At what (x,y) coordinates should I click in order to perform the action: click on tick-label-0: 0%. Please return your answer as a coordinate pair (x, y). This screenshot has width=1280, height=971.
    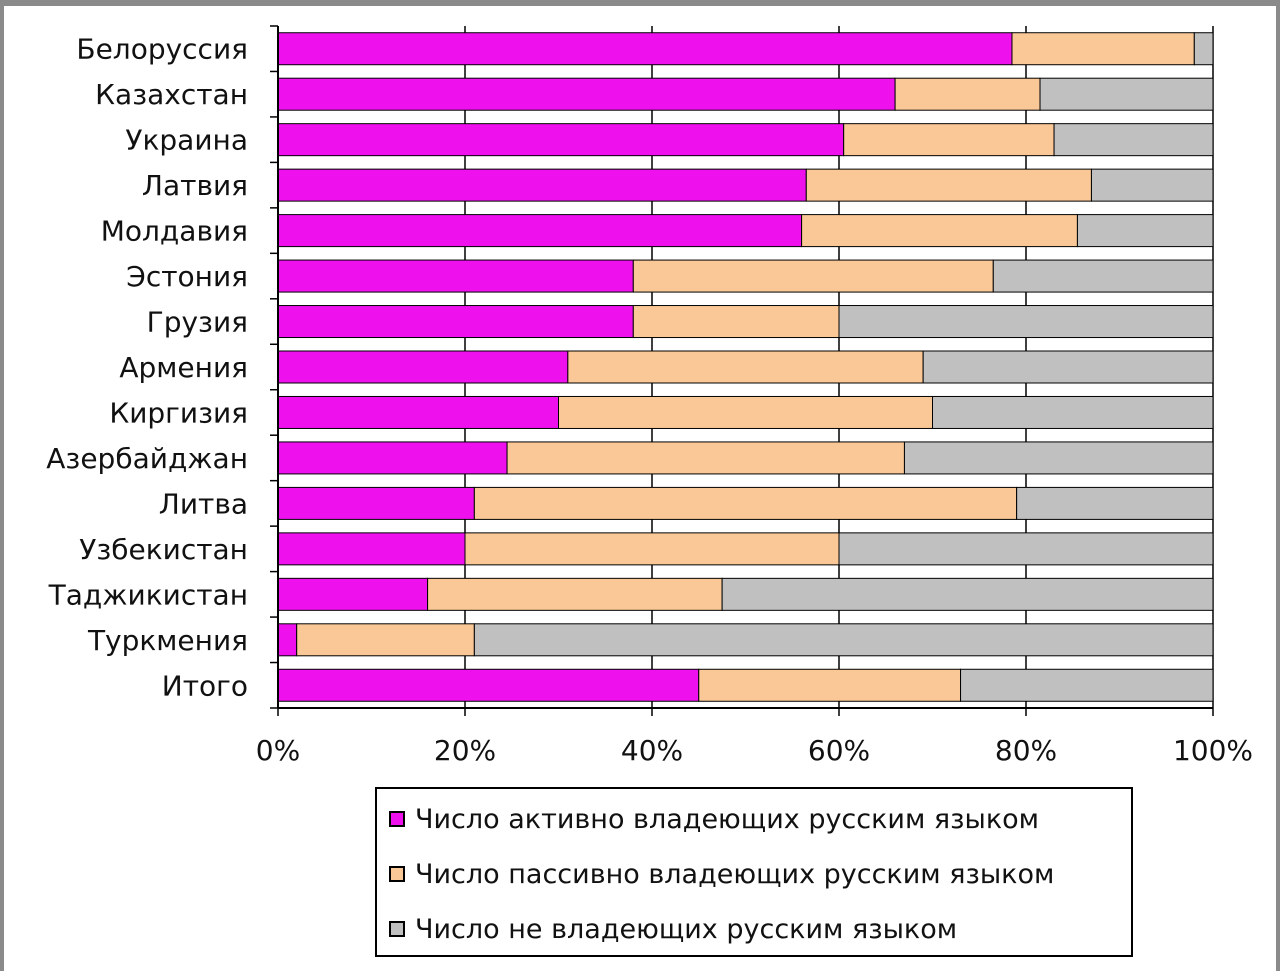
    Looking at the image, I should click on (278, 750).